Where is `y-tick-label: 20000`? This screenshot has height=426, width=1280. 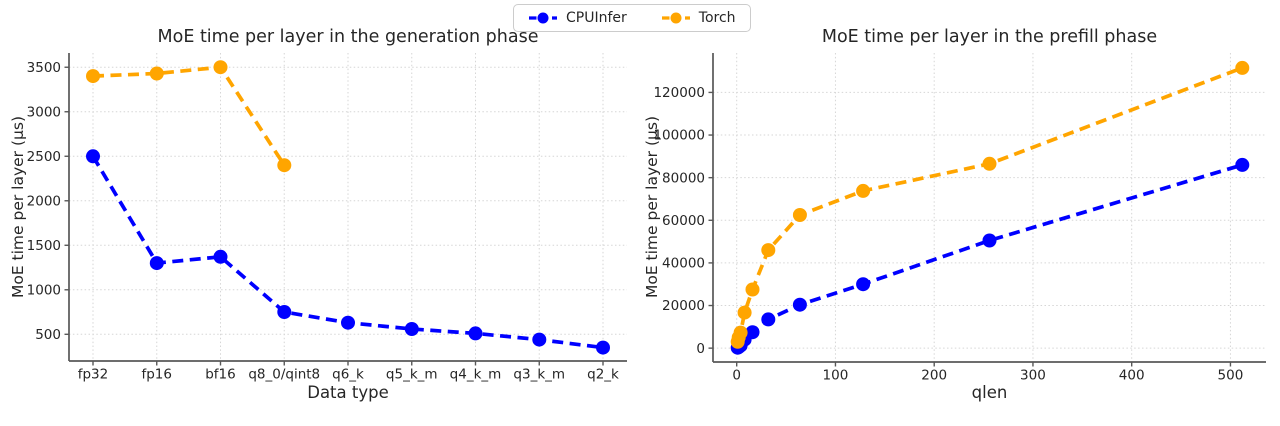 y-tick-label: 20000 is located at coordinates (683, 306).